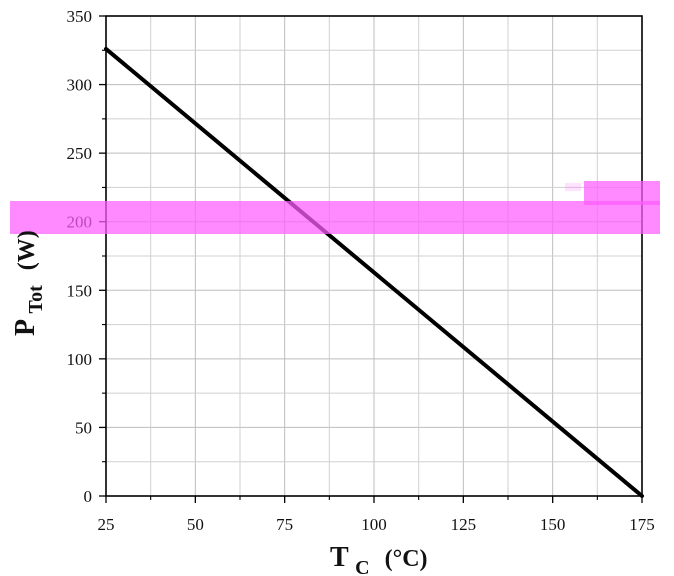 The height and width of the screenshot is (576, 674). Describe the element at coordinates (553, 524) in the screenshot. I see `x-tick-label: 150` at that location.